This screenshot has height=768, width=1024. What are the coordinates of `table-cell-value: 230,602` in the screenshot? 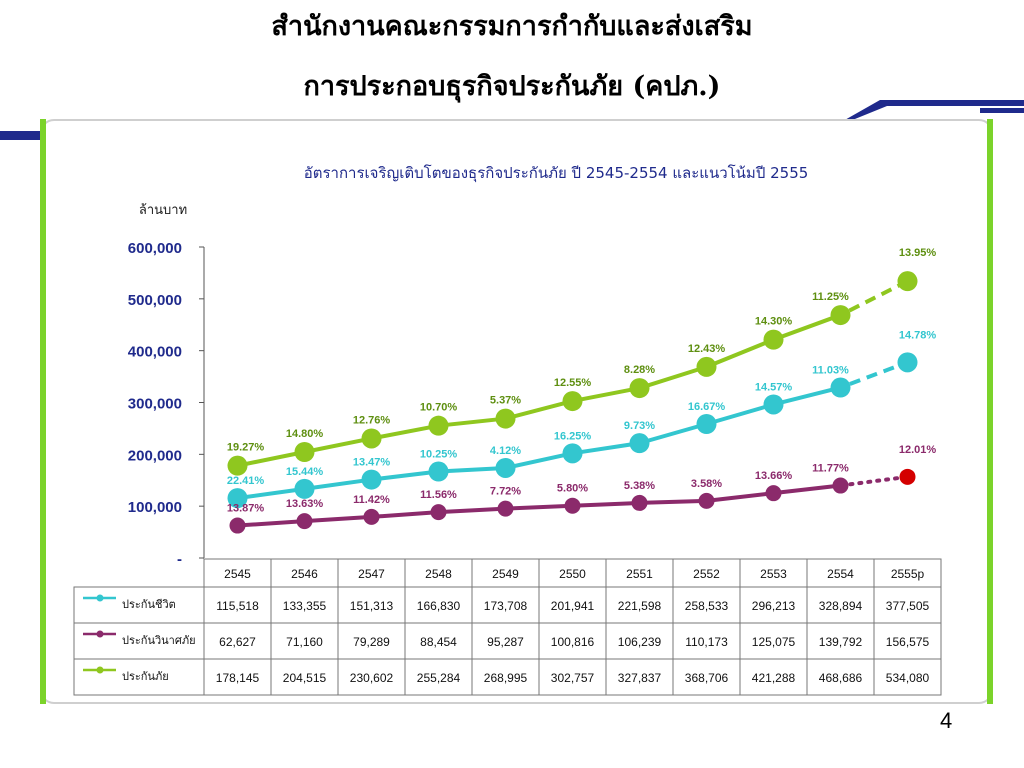 It's located at (372, 678).